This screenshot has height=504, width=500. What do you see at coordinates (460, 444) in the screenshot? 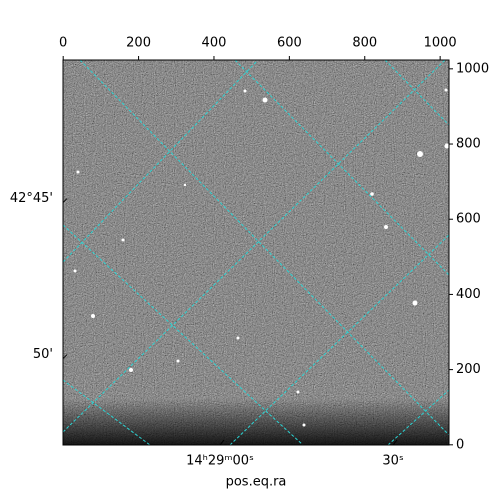
I see `y-tick-label: 0` at bounding box center [460, 444].